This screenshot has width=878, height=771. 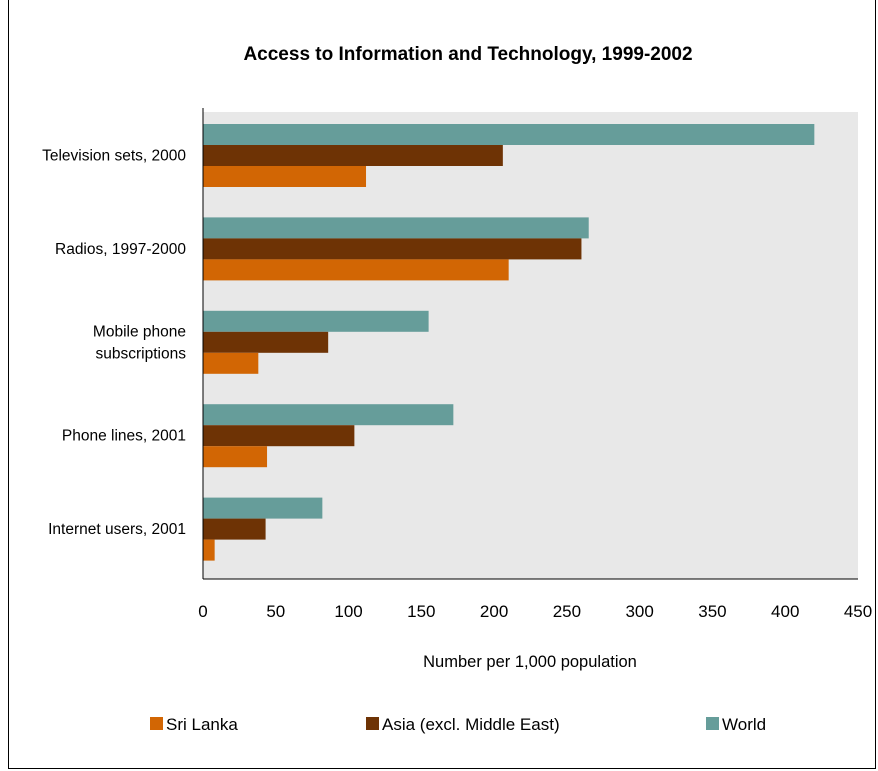 I want to click on x-tick-label: 450, so click(x=858, y=611).